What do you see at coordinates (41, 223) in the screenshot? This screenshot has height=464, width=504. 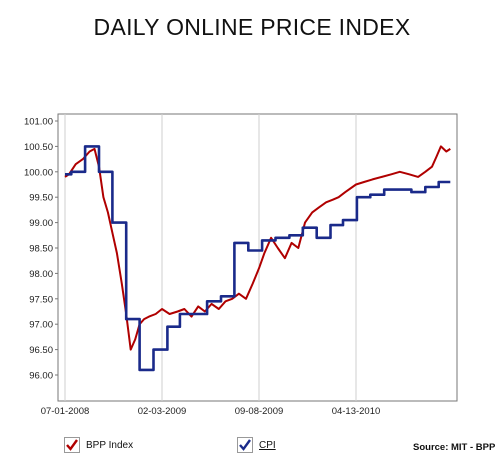 I see `y-tick-label: 99.00` at bounding box center [41, 223].